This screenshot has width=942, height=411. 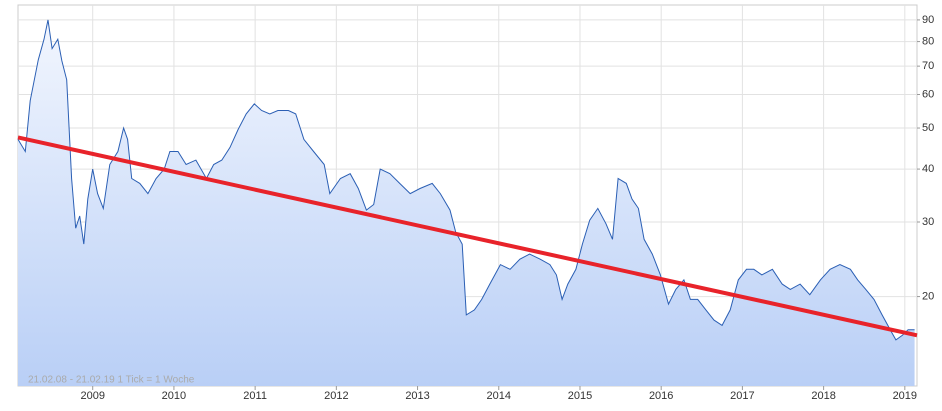 What do you see at coordinates (928, 169) in the screenshot?
I see `y-tick-label: 40` at bounding box center [928, 169].